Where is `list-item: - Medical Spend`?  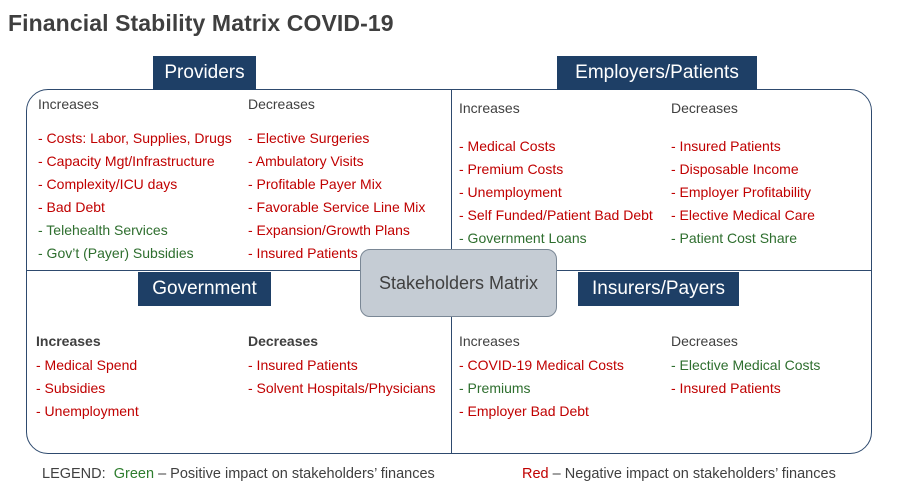
list-item: - Medical Spend is located at coordinates (87, 365).